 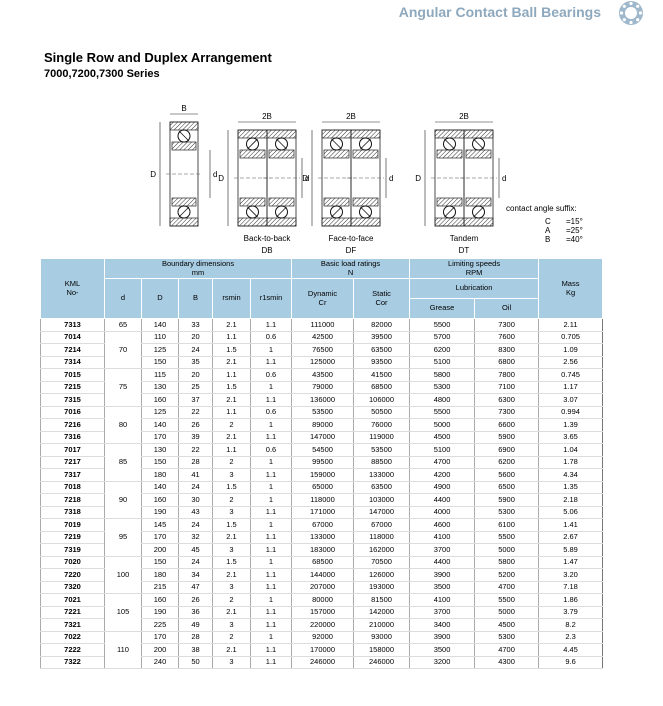 I want to click on table-cell: 6900, so click(x=506, y=450).